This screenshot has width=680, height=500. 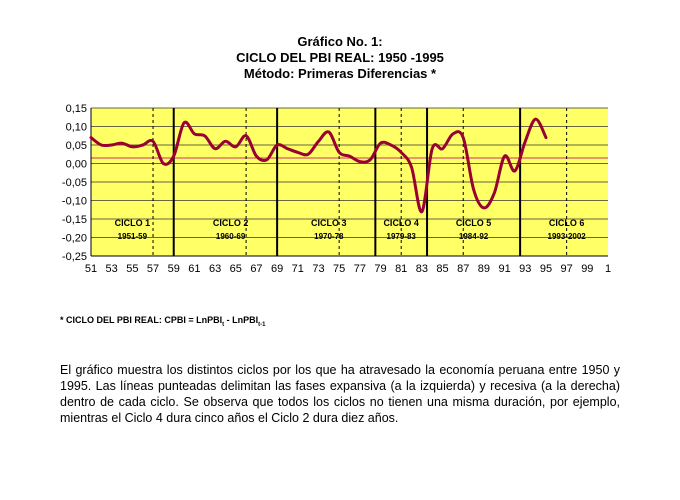 I want to click on footnote-middle: - LnPBI, so click(x=241, y=320).